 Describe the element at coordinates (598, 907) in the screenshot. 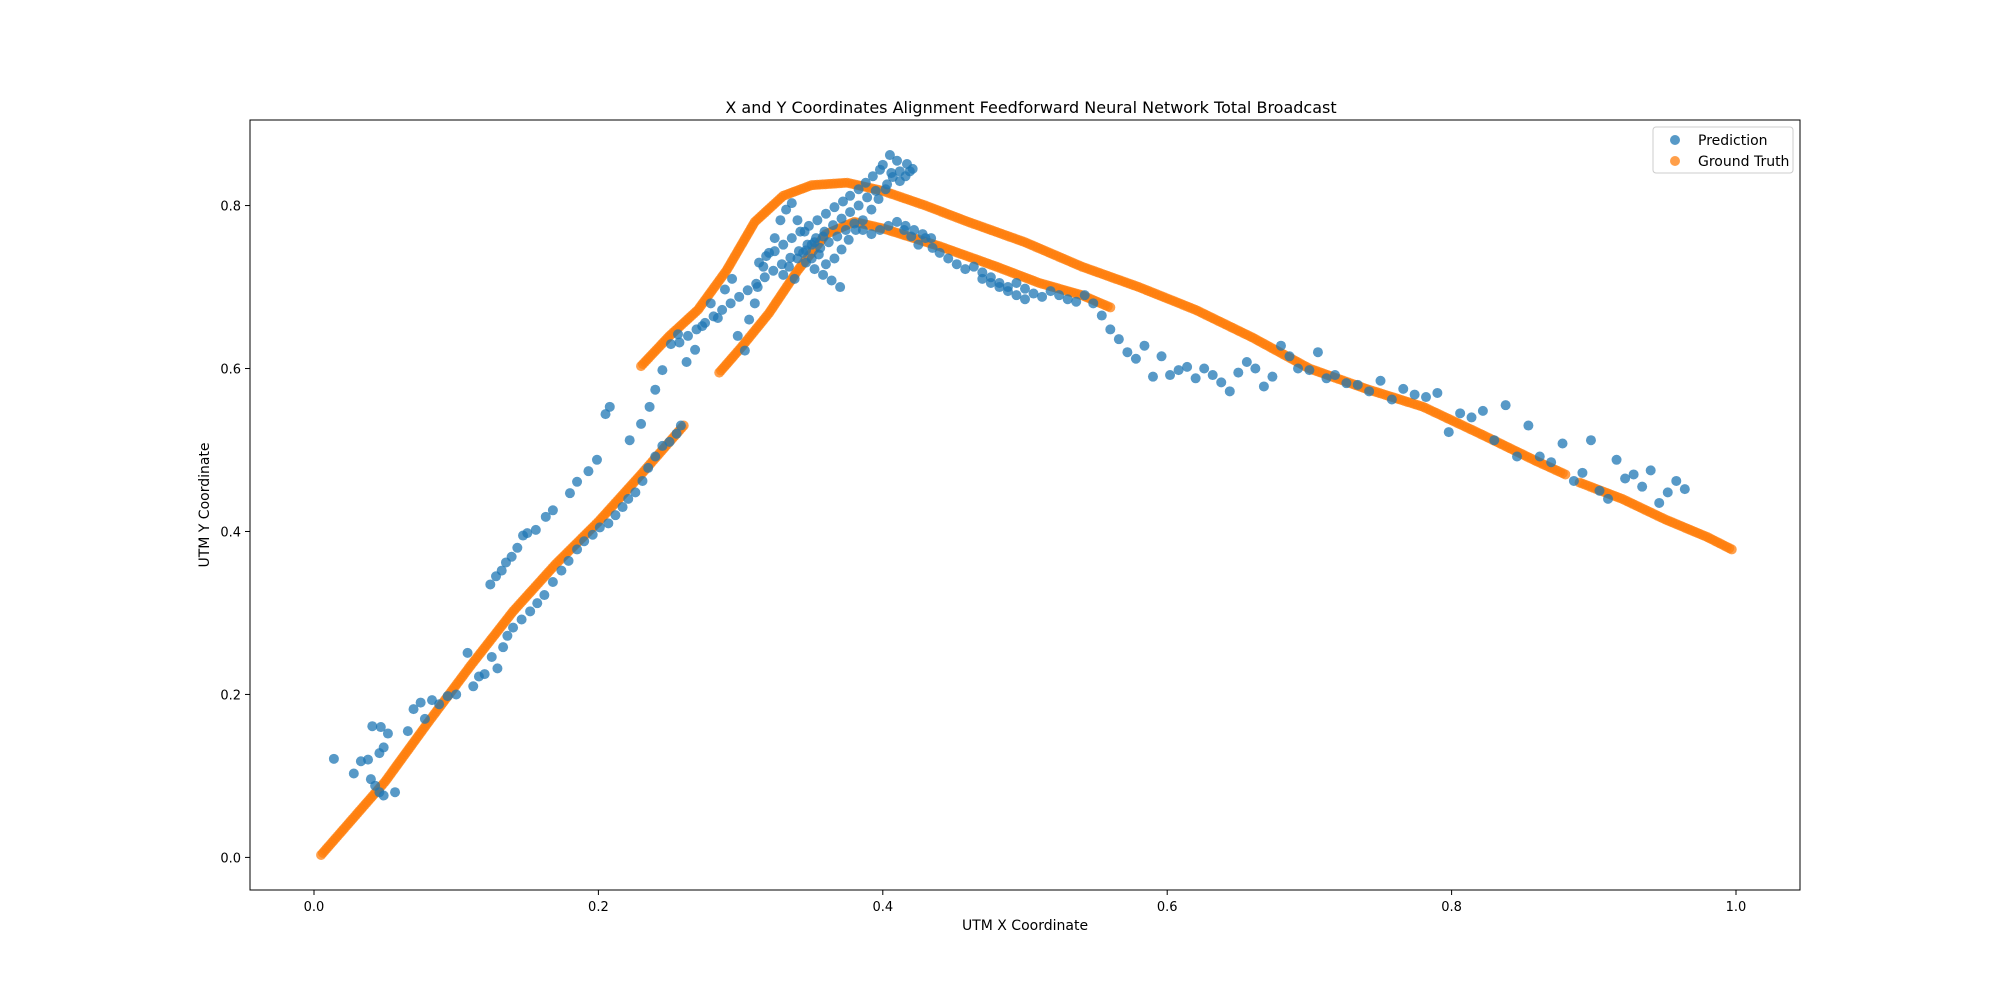

I see `x-tick-label: 0.2` at that location.